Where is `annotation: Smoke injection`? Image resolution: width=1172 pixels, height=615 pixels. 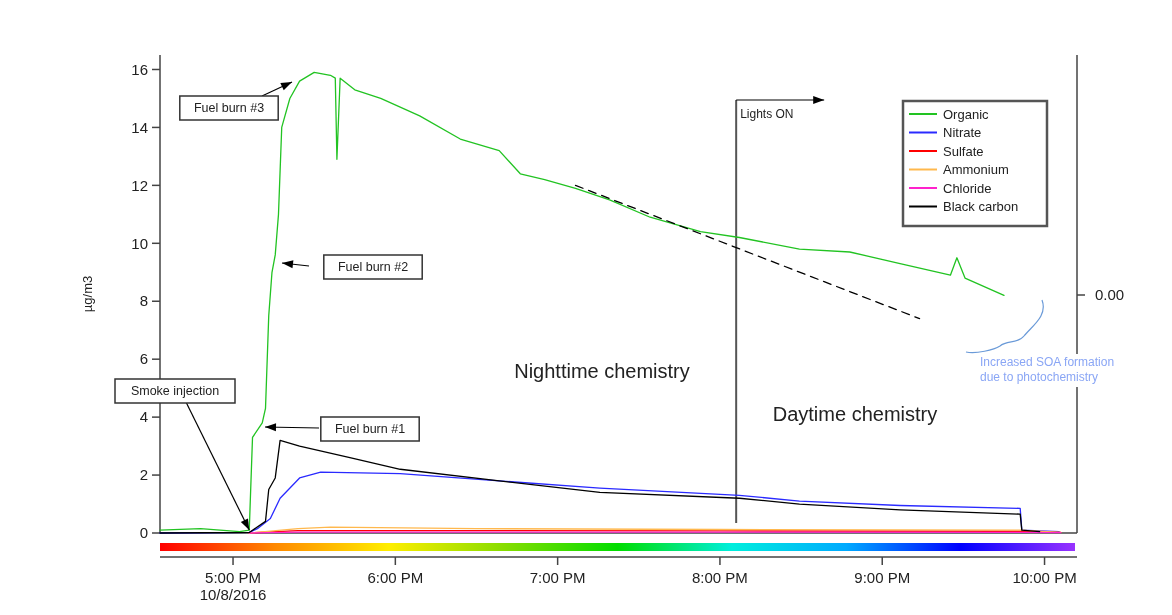
annotation: Smoke injection is located at coordinates (175, 391).